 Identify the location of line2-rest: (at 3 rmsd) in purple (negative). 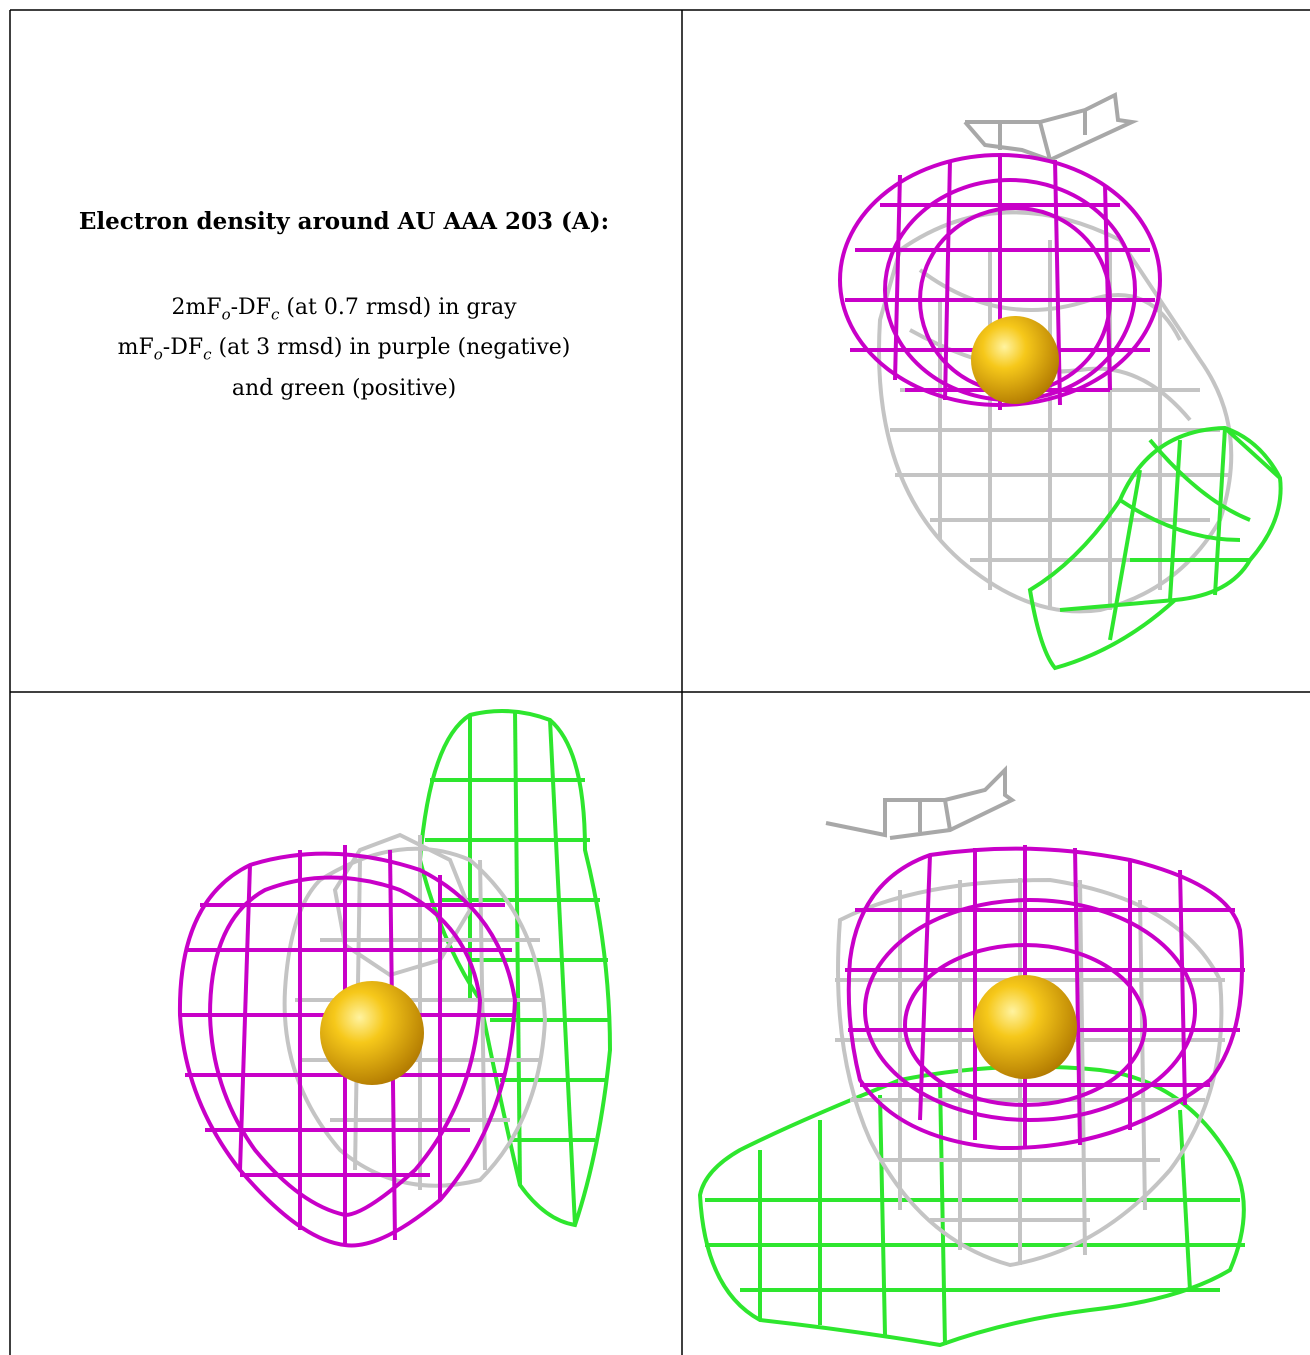
(391, 348).